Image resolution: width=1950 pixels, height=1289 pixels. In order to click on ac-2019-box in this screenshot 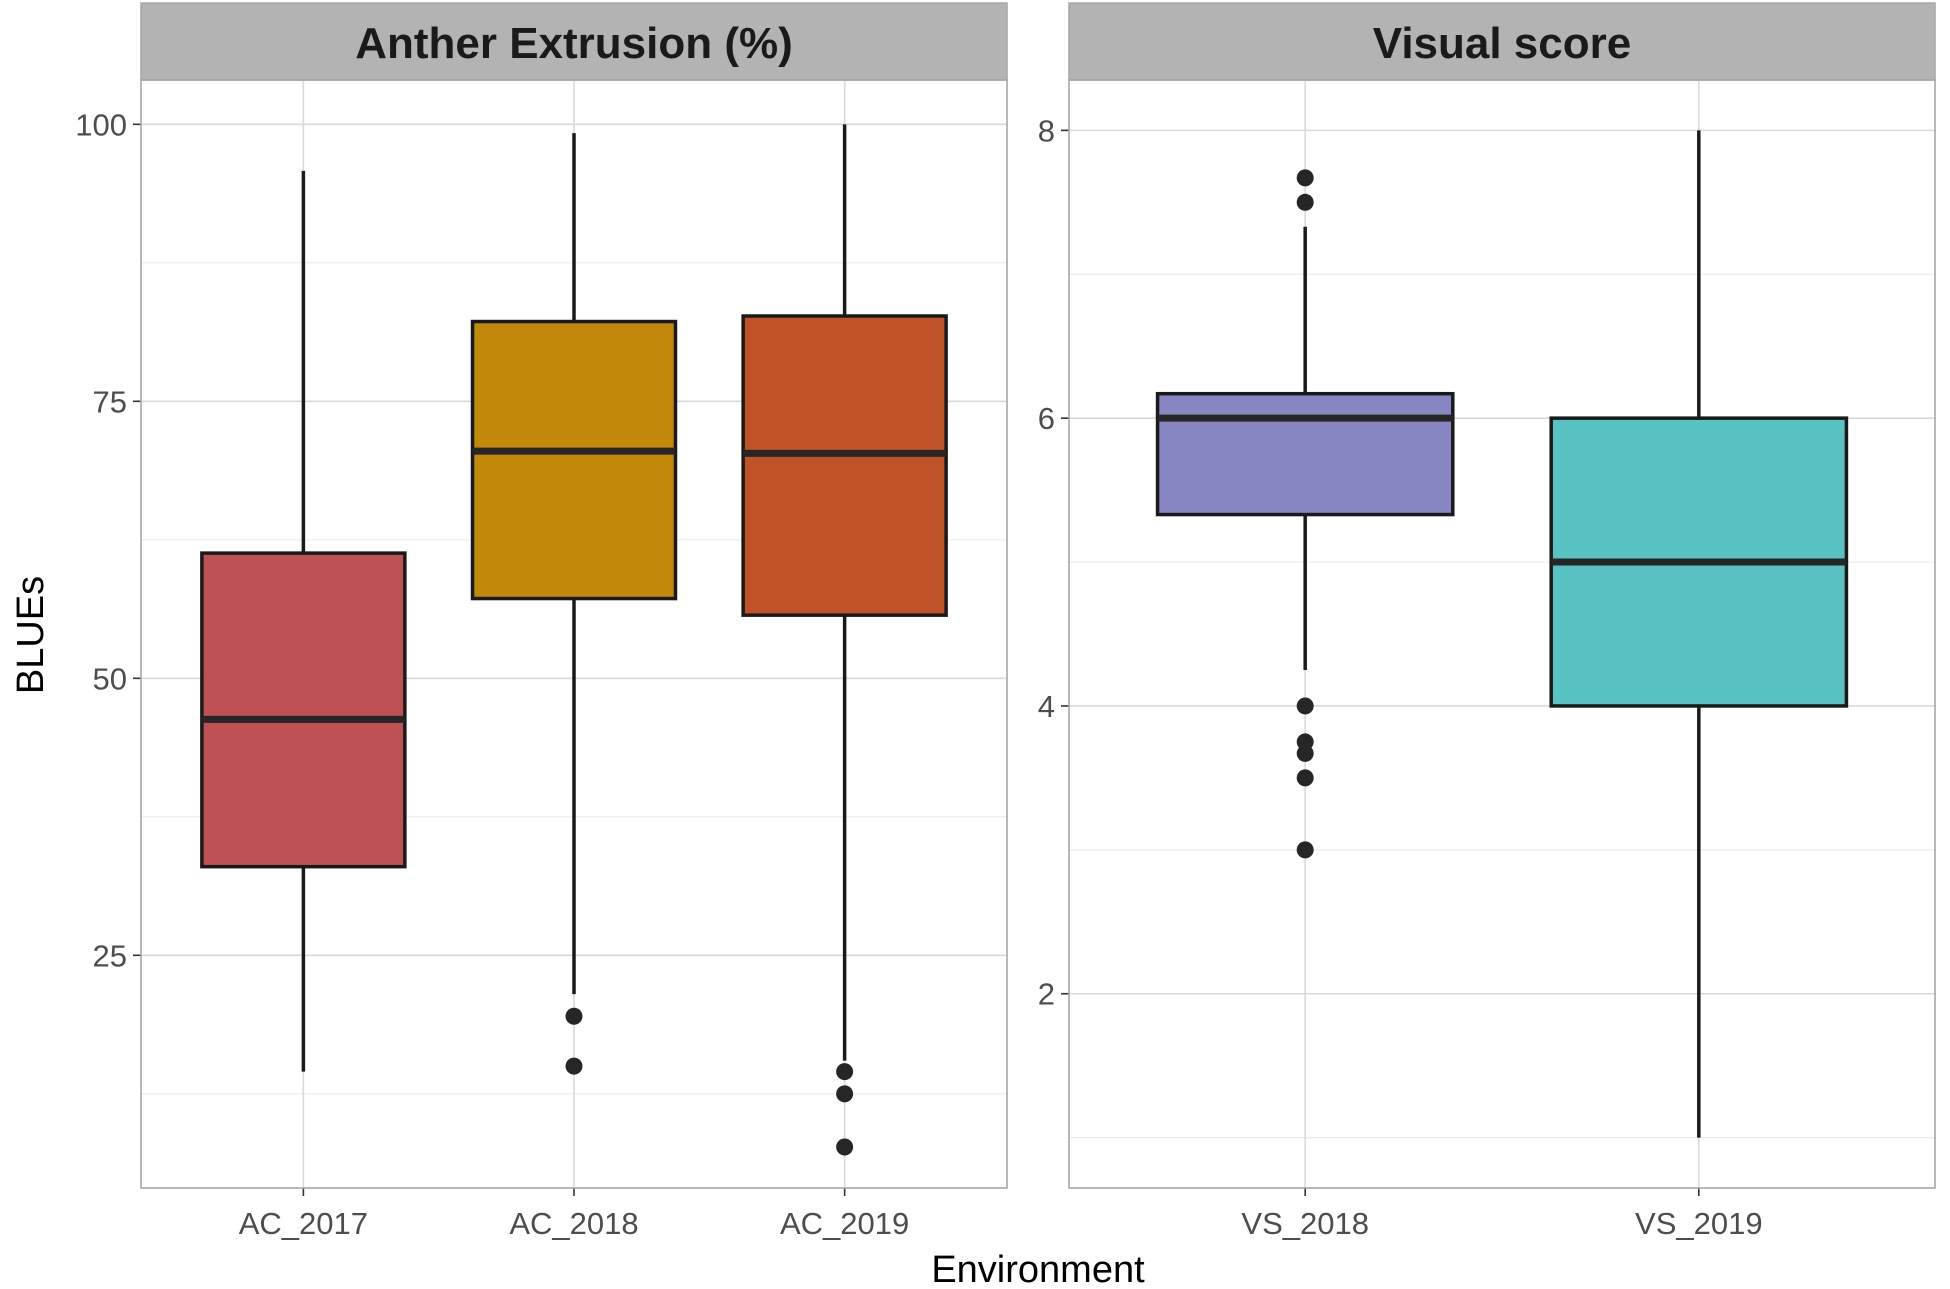, I will do `click(844, 465)`.